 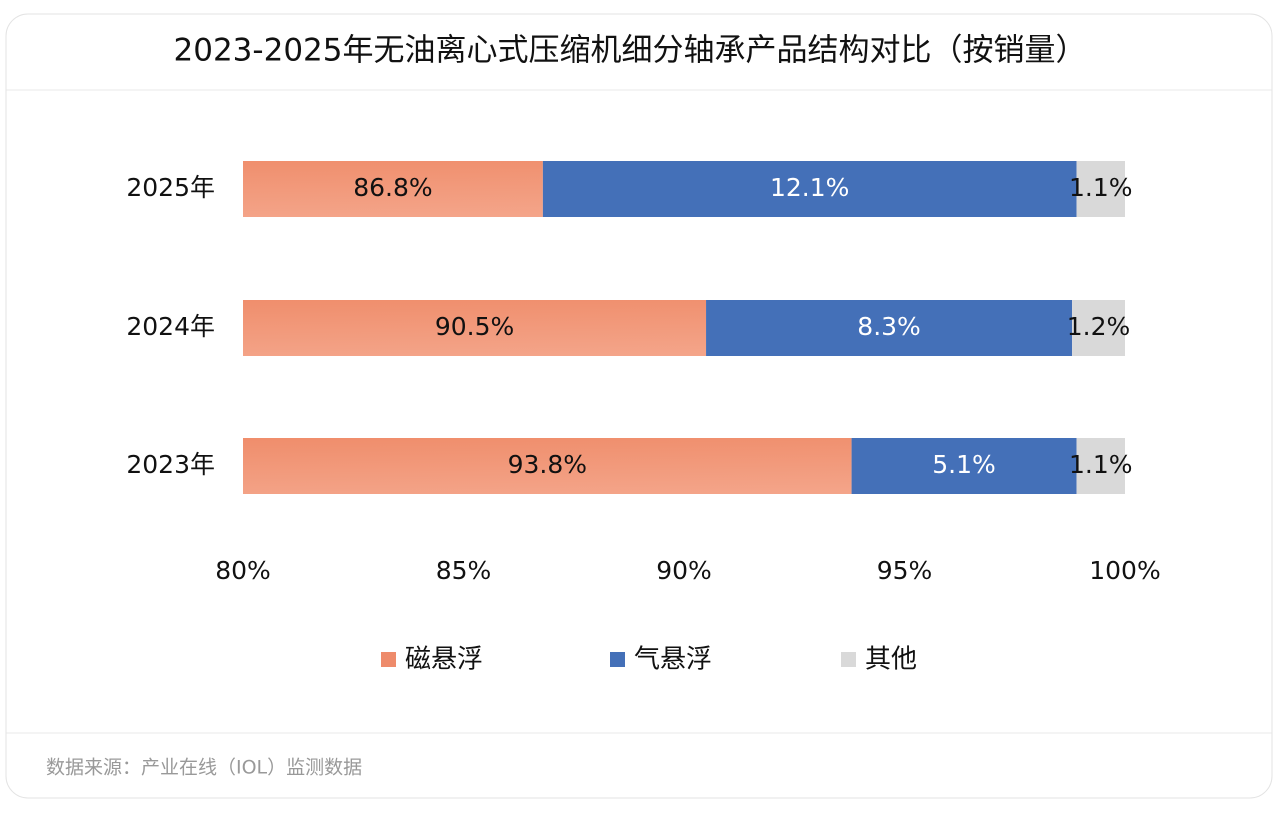 What do you see at coordinates (1124, 570) in the screenshot?
I see `x-tick-label: 100%` at bounding box center [1124, 570].